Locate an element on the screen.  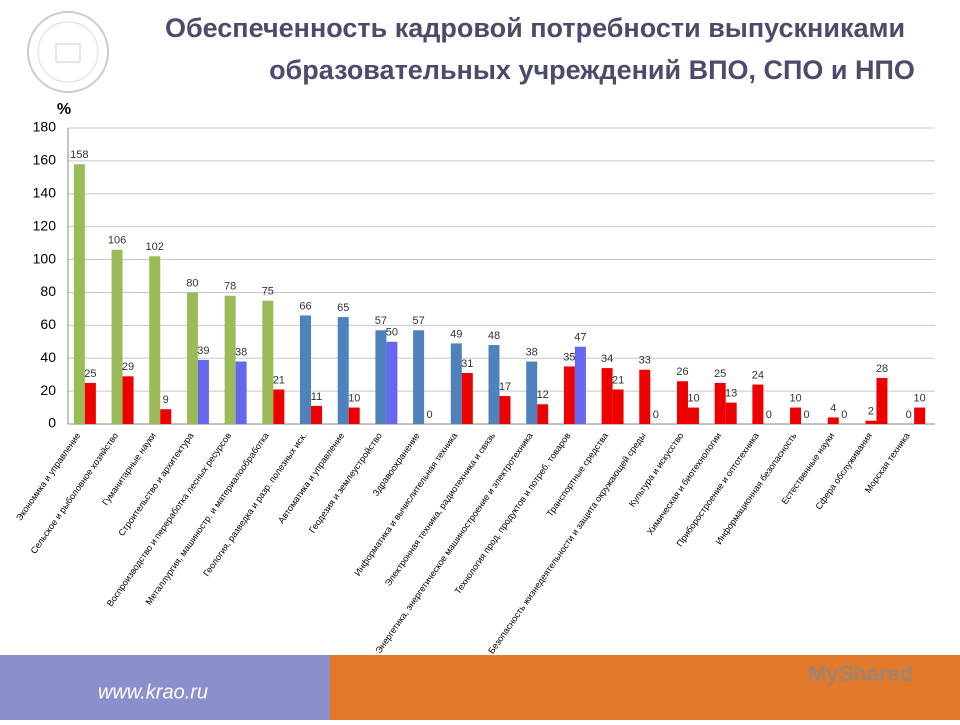
x-tick-label: Химическая и биотехнологии is located at coordinates (684, 484).